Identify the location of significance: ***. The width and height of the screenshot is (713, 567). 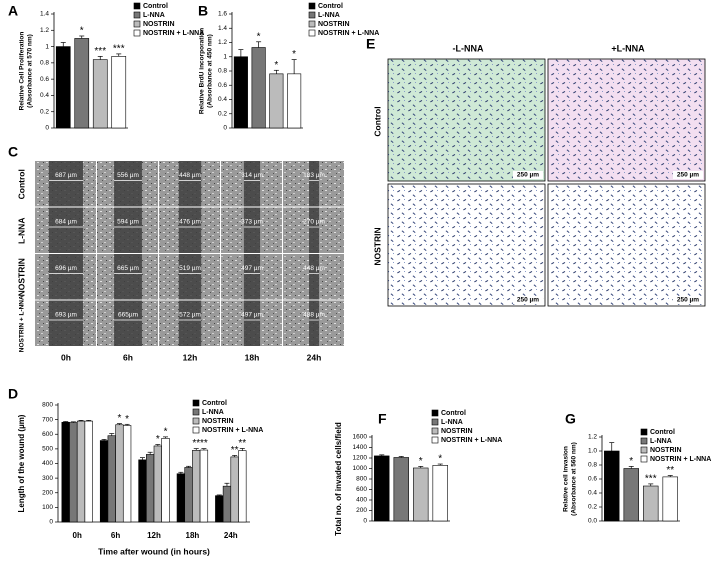
(651, 479).